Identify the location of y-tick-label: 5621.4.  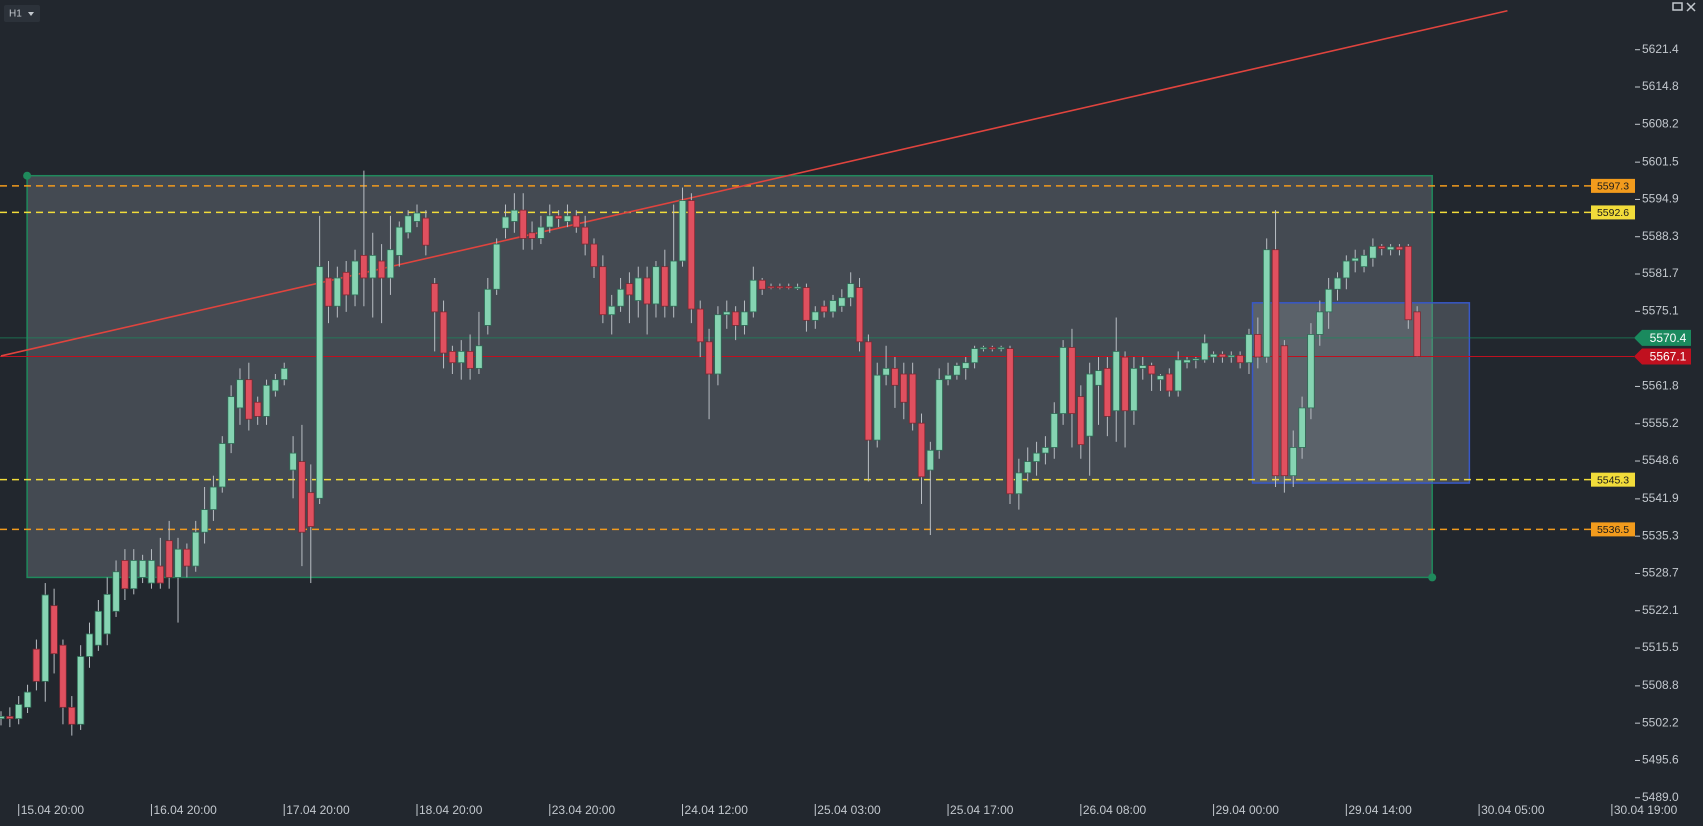
(1660, 49).